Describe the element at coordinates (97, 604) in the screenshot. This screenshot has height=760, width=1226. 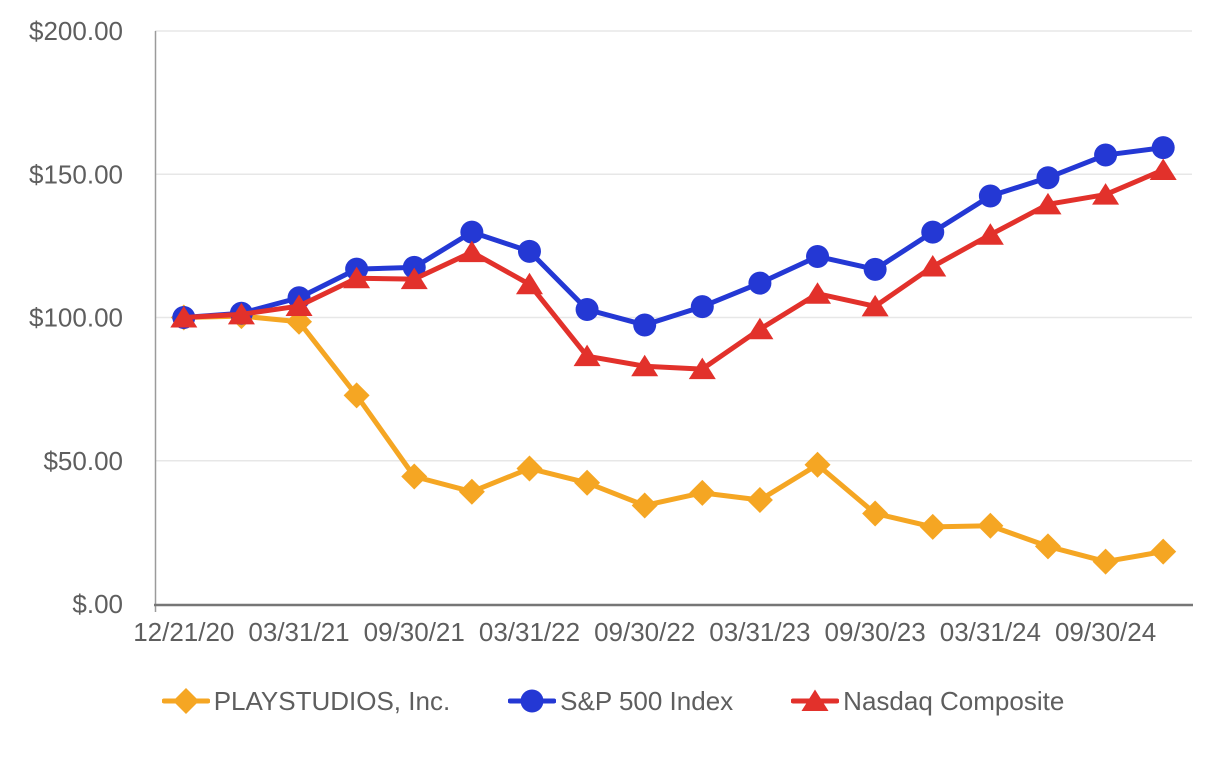
I see `y-tick-label: $.00` at that location.